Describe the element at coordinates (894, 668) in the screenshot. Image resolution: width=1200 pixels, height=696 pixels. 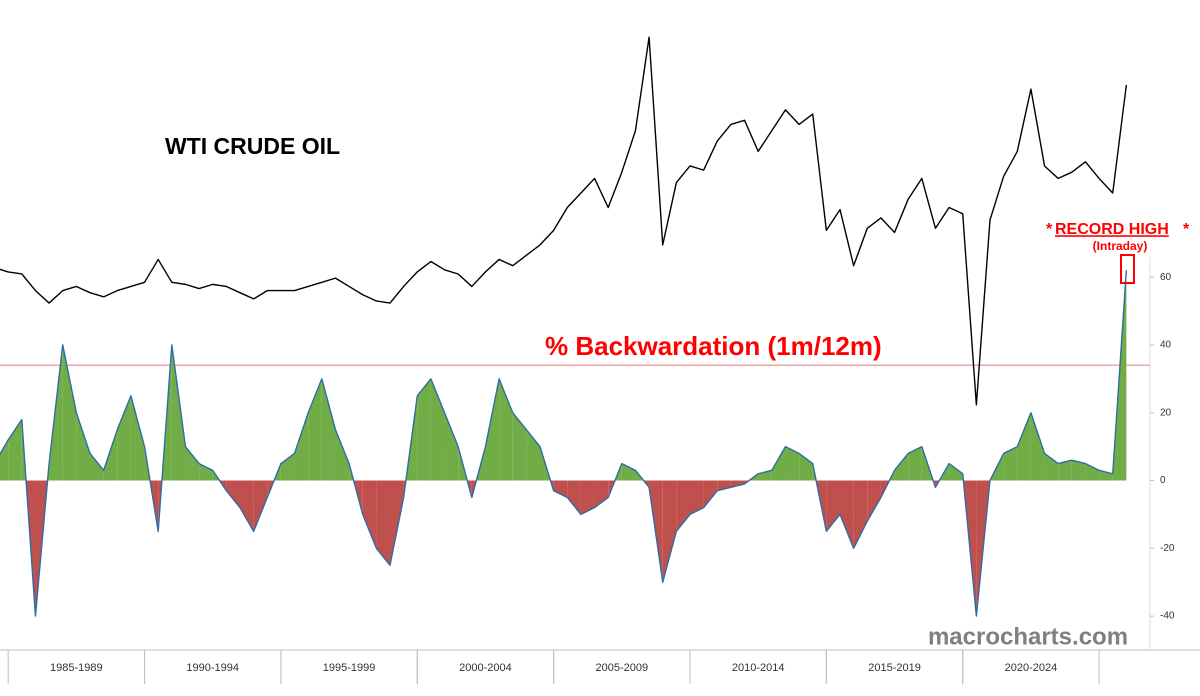
I see `x-tick-label: 2015-2019` at that location.